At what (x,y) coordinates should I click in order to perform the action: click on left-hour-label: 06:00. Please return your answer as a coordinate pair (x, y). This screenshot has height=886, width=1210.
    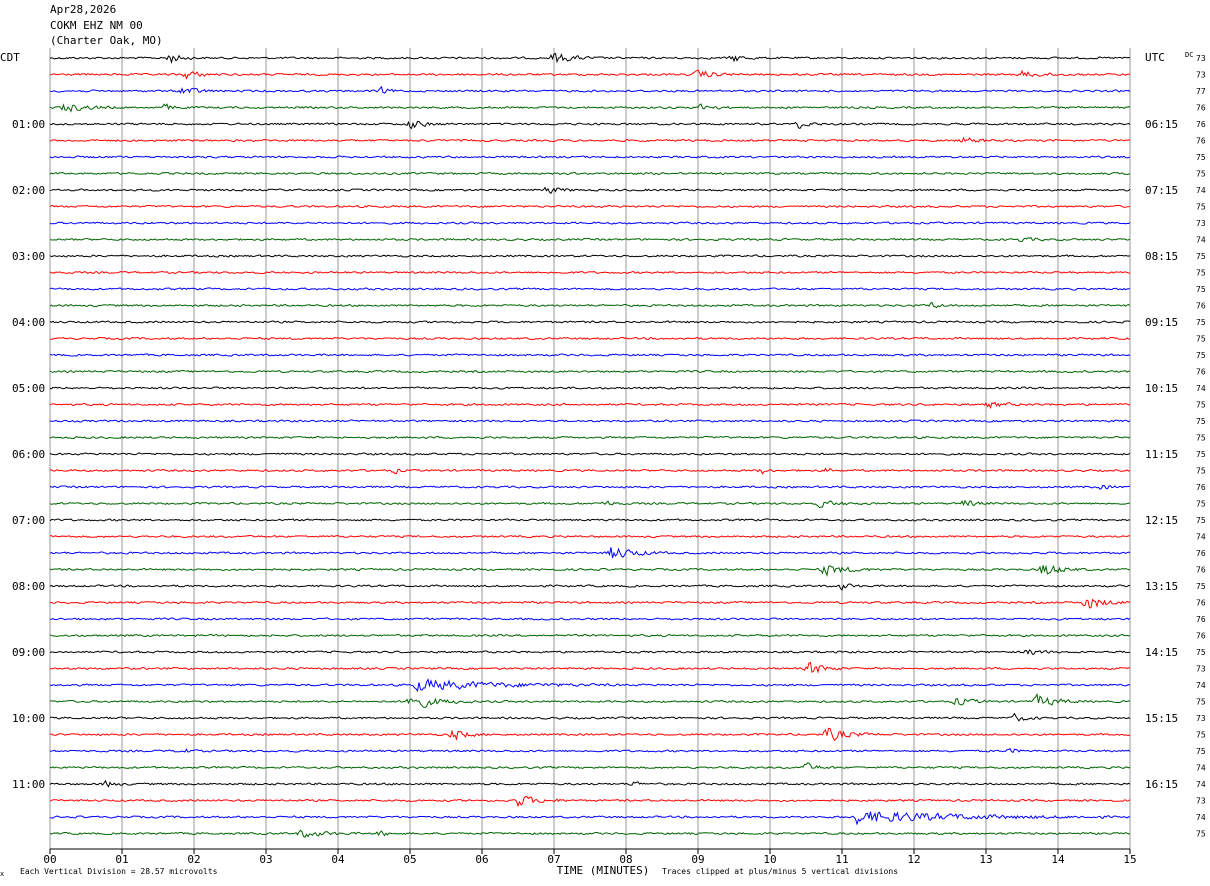
    Looking at the image, I should click on (28, 454).